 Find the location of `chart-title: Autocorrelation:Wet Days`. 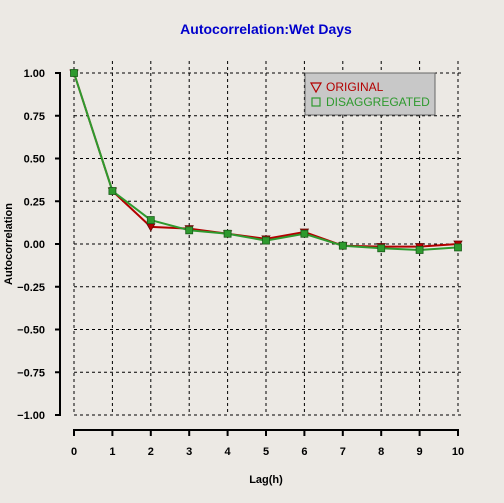

chart-title: Autocorrelation:Wet Days is located at coordinates (266, 29).